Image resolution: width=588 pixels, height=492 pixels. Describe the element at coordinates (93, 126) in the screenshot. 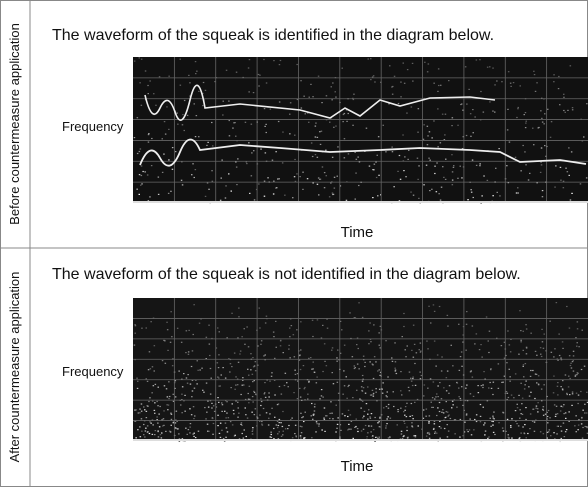

I see `y-axis-label: Frequency` at that location.